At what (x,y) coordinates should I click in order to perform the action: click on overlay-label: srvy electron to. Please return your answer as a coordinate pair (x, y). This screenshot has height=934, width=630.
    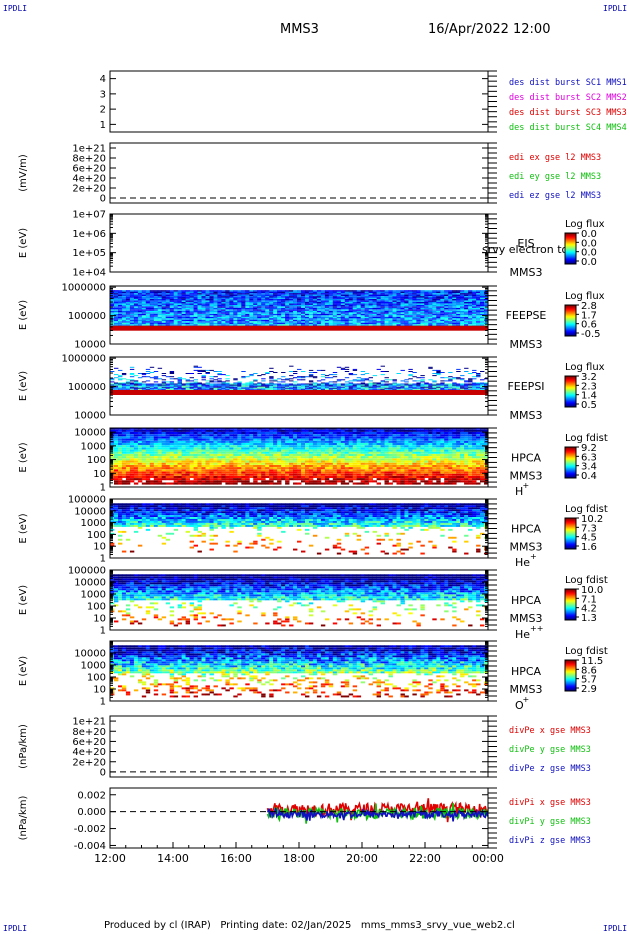
    Looking at the image, I should click on (525, 249).